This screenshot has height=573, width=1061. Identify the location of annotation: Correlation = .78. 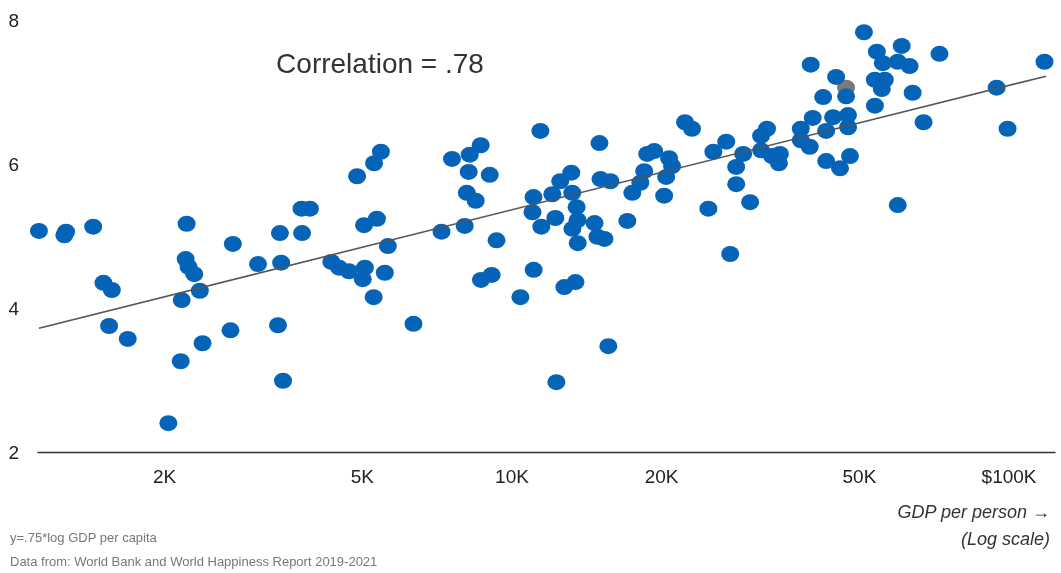
(380, 63).